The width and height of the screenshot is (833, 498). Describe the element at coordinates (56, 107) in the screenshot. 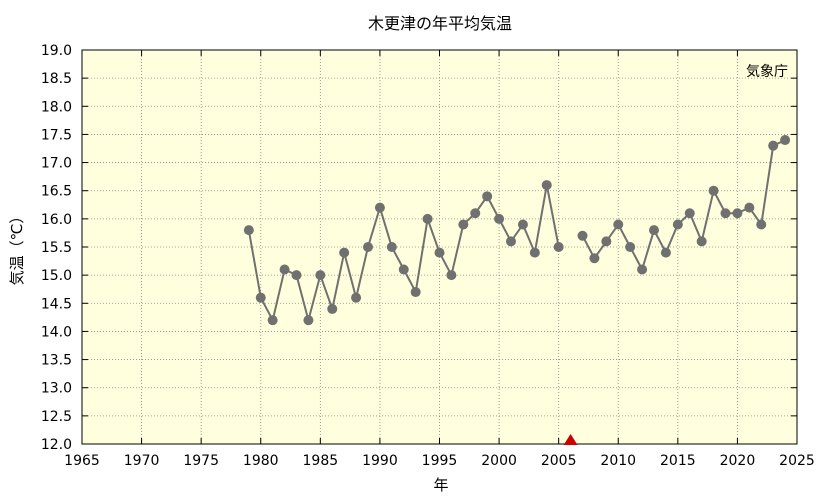

I see `y-tick-label: 18.0` at that location.